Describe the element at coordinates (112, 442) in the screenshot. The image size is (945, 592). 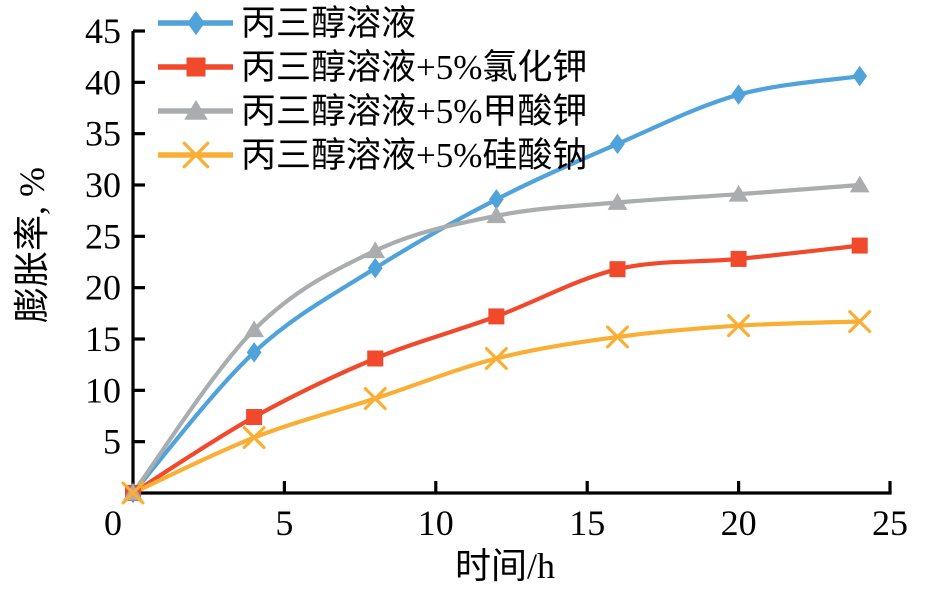
I see `y-tick-label: 5` at that location.